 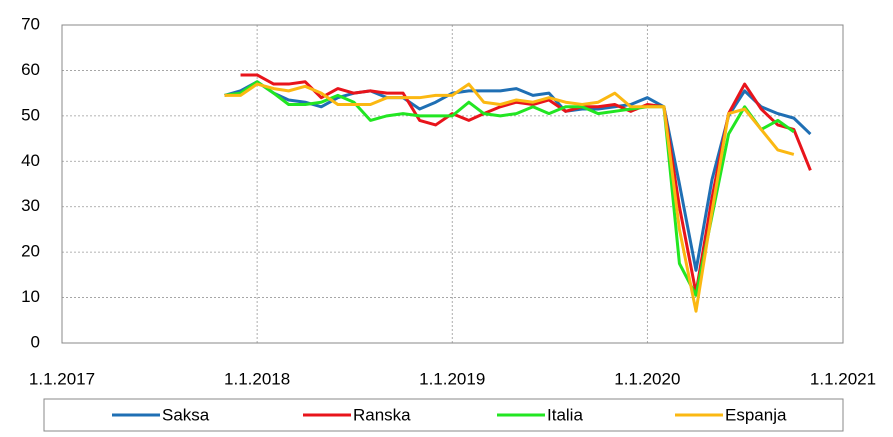 I want to click on y-tick-label: 30, so click(x=30, y=205).